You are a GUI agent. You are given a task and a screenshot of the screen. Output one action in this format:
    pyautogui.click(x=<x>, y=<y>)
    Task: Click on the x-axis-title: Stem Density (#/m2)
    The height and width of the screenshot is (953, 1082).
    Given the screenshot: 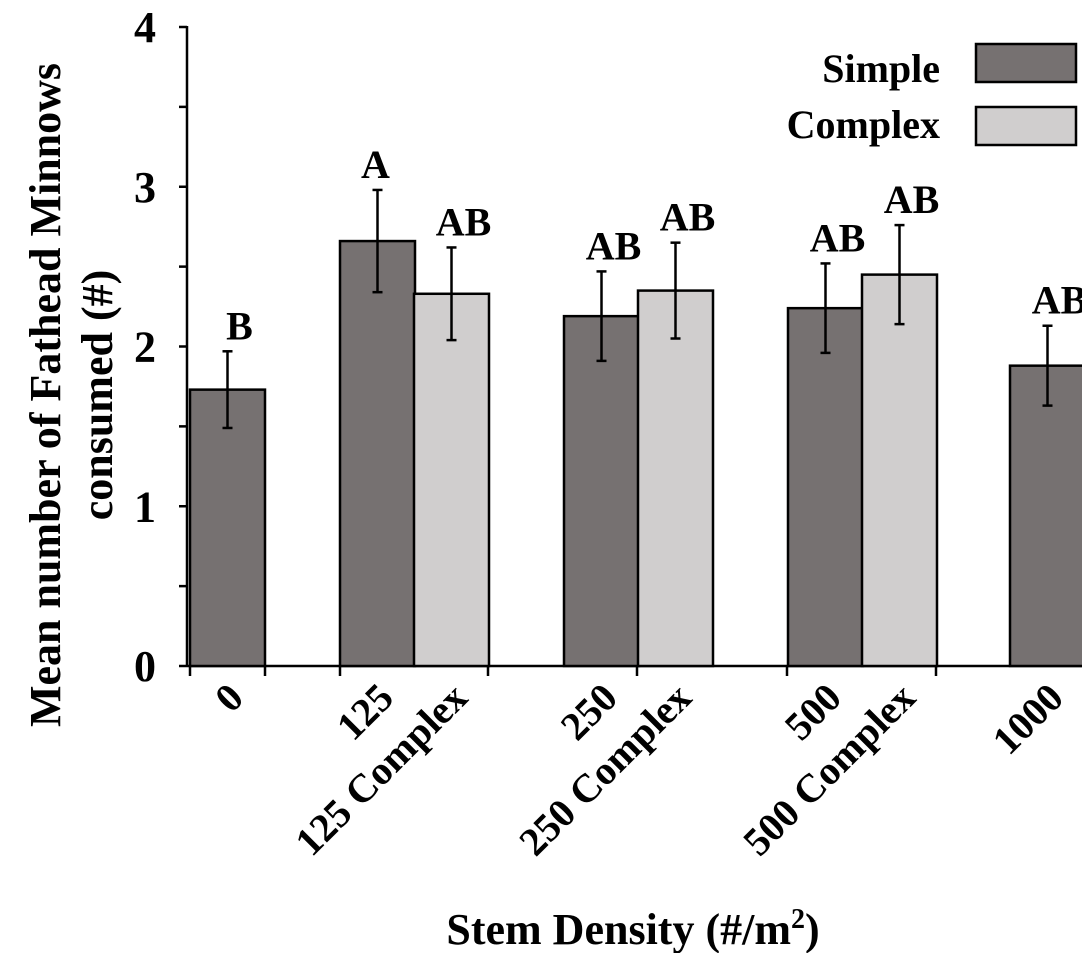 What is the action you would take?
    pyautogui.click(x=632, y=928)
    